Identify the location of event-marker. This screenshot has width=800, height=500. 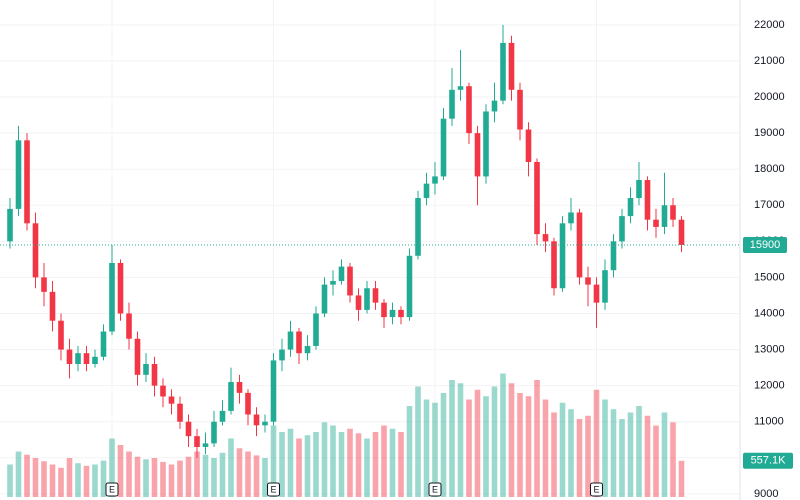
(596, 489).